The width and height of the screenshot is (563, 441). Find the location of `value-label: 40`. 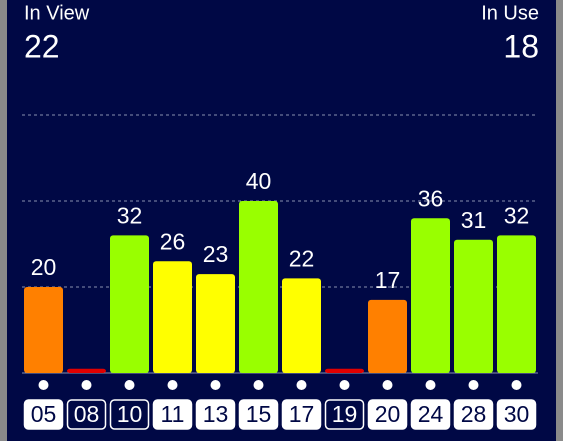

value-label: 40 is located at coordinates (259, 181).